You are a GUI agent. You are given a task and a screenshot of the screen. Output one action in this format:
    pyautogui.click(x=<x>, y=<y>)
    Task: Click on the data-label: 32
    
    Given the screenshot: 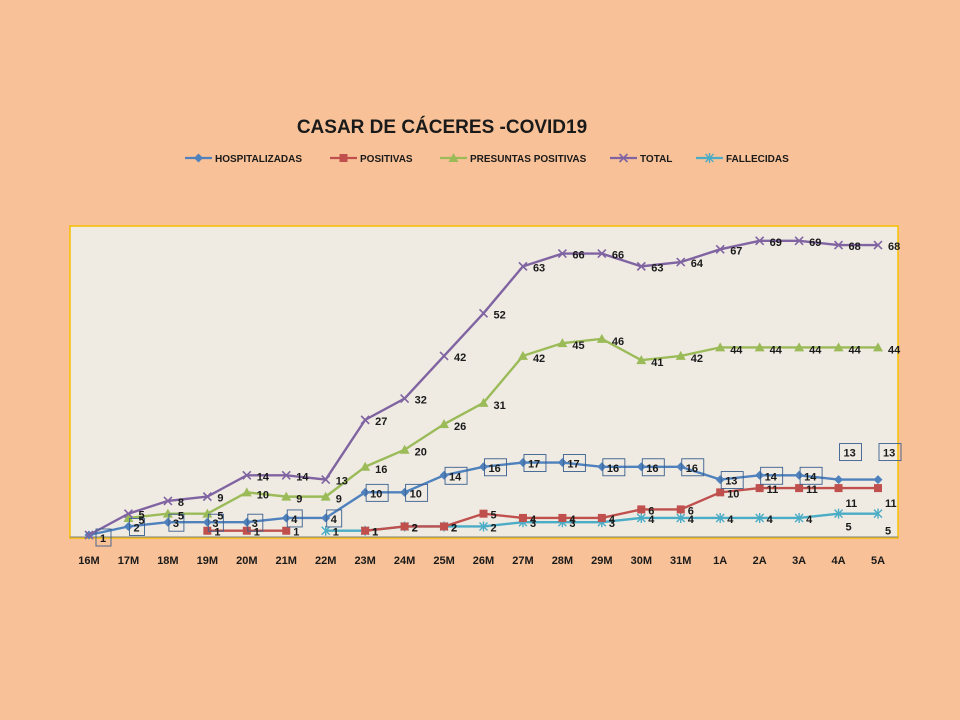 What is the action you would take?
    pyautogui.click(x=421, y=401)
    